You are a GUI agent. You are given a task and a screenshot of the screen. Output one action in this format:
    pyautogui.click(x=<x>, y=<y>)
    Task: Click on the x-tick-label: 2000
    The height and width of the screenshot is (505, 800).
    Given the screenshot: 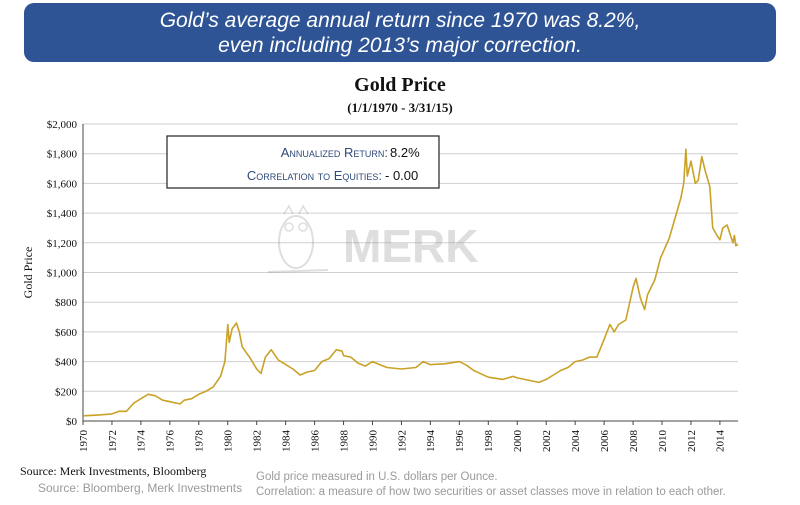 What is the action you would take?
    pyautogui.click(x=518, y=441)
    